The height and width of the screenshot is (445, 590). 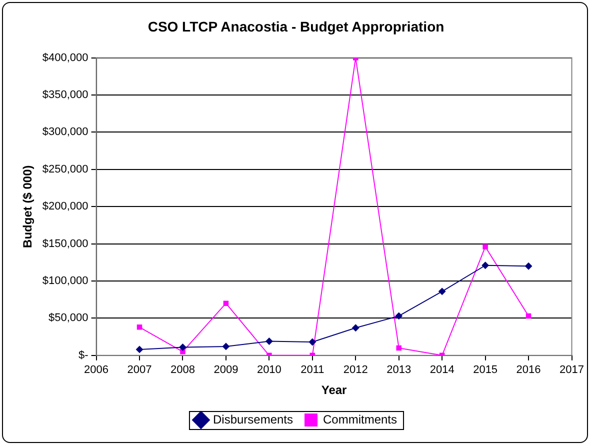 What do you see at coordinates (399, 370) in the screenshot?
I see `x-tick-label: 2013` at bounding box center [399, 370].